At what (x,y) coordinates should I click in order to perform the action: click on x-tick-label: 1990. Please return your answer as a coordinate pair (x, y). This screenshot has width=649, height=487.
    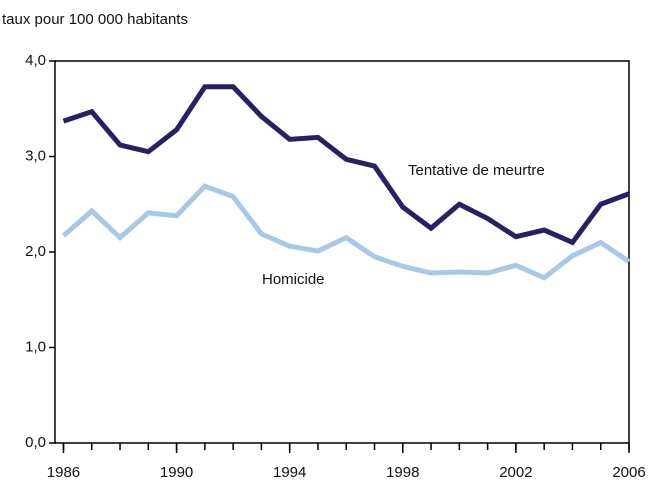
    Looking at the image, I should click on (176, 472).